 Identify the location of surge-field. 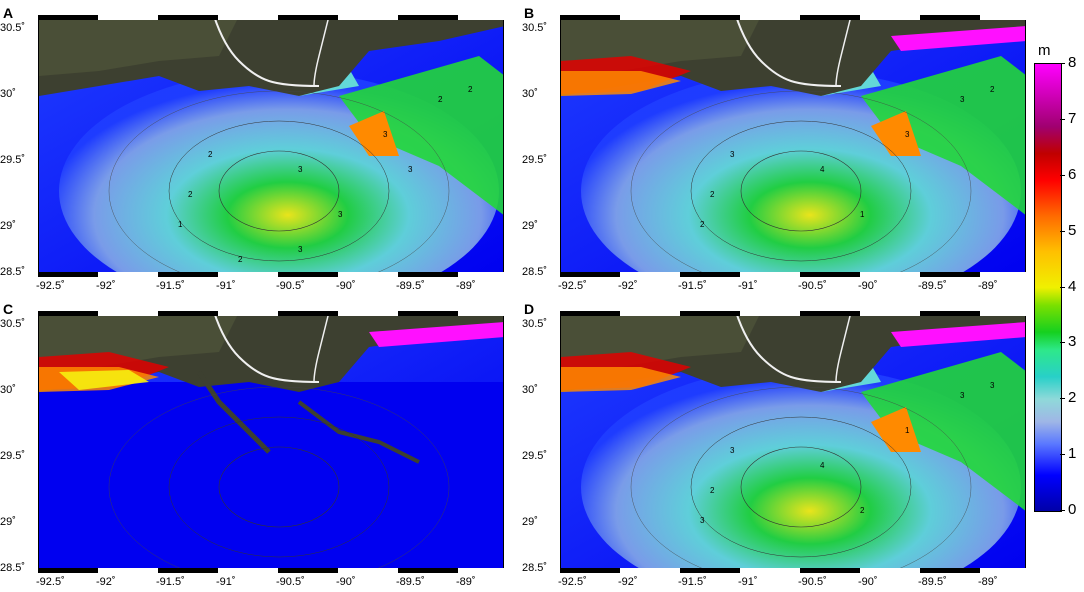
(271, 477).